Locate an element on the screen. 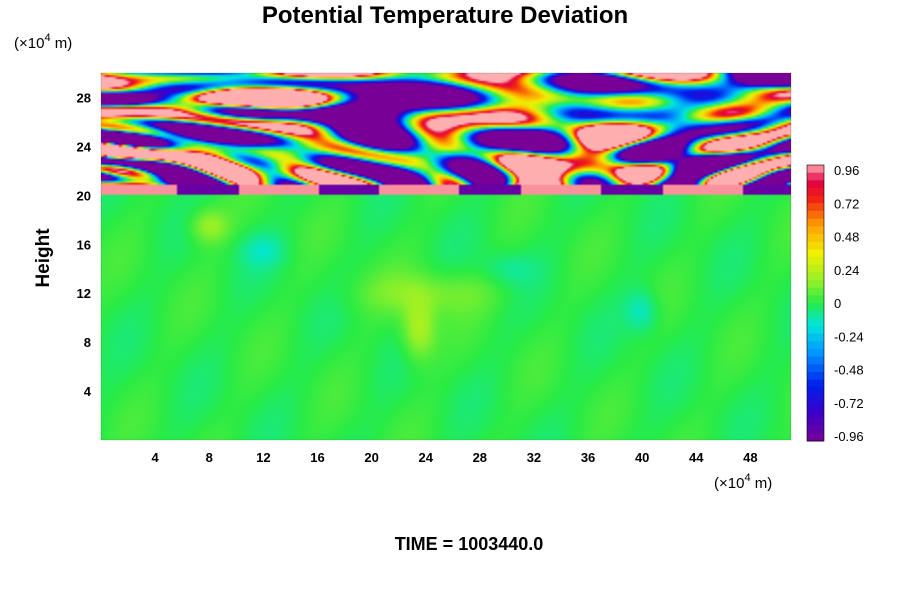 The width and height of the screenshot is (900, 600). y-unit-label: (×104 m) is located at coordinates (43, 42).